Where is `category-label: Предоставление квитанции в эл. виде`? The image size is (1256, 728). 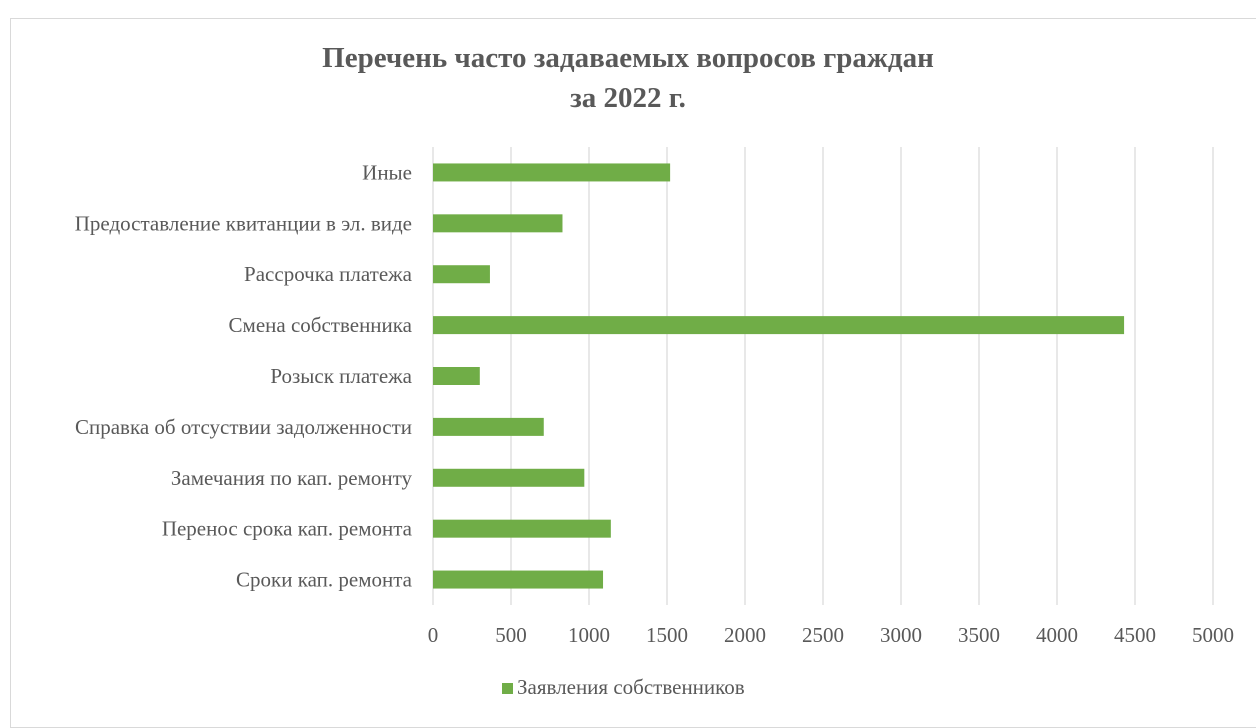
category-label: Предоставление квитанции в эл. виде is located at coordinates (243, 223).